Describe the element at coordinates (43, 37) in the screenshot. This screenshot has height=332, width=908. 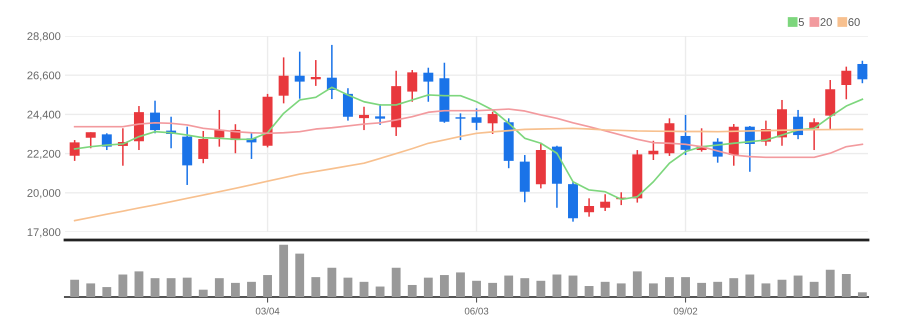
I see `y-tick-label: 28,800` at that location.